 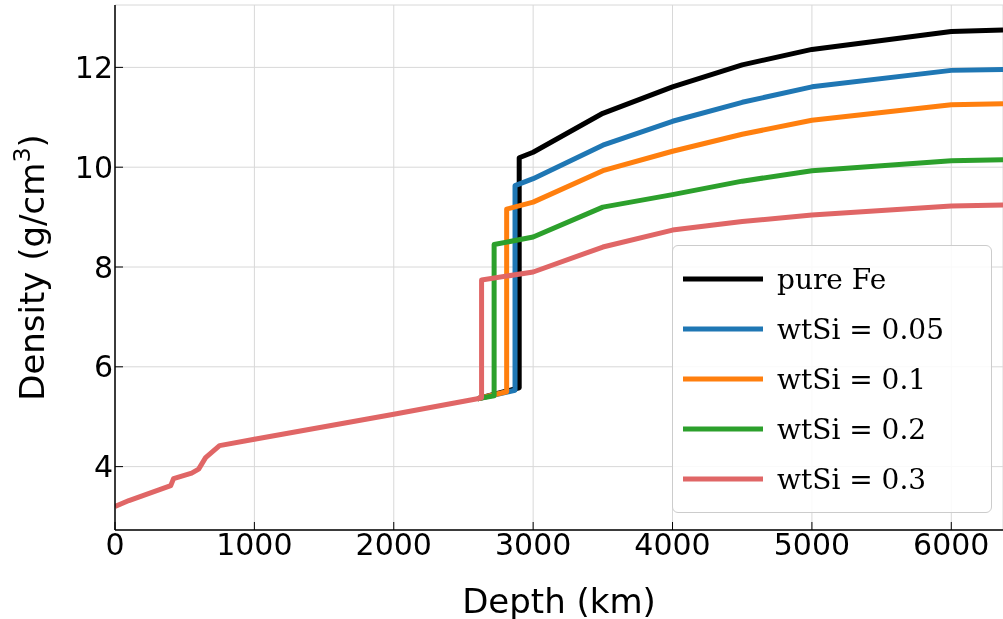 I want to click on y-tick-label: 10, so click(x=93, y=167).